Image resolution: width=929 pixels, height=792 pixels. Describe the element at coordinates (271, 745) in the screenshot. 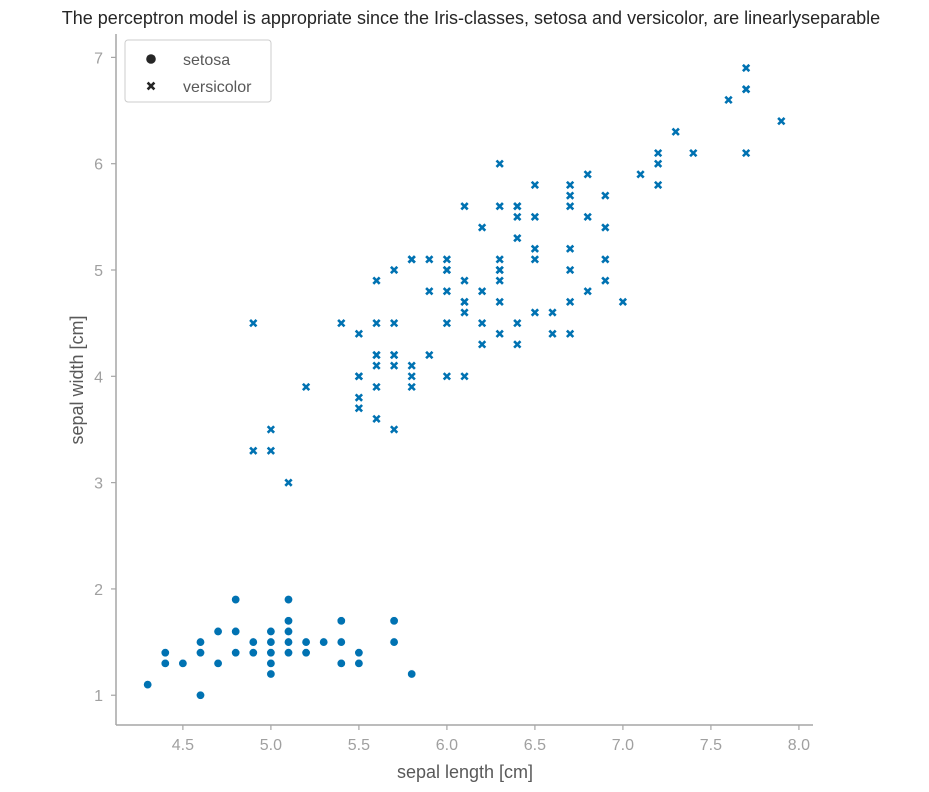

I see `x-tick-label: 5.0` at that location.